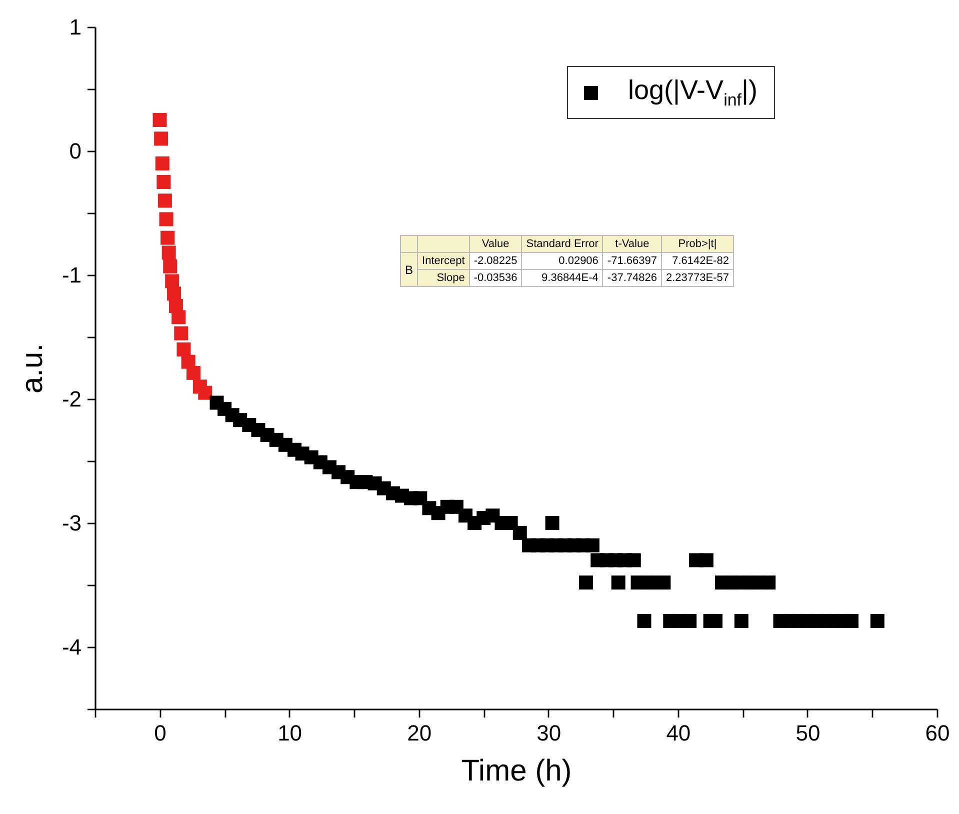 Image resolution: width=959 pixels, height=814 pixels. What do you see at coordinates (72, 647) in the screenshot?
I see `y-tick-label: -4` at bounding box center [72, 647].